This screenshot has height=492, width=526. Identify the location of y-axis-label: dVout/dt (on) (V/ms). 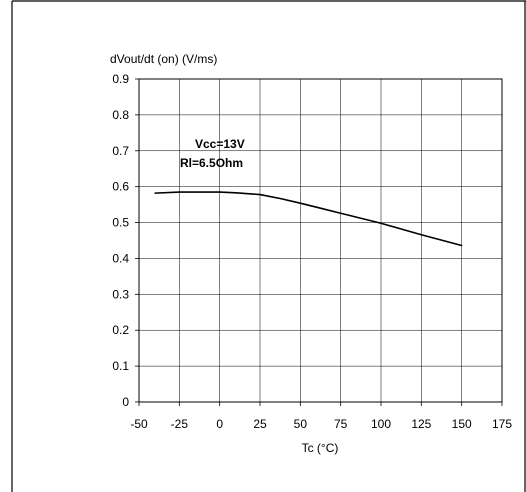
(163, 59).